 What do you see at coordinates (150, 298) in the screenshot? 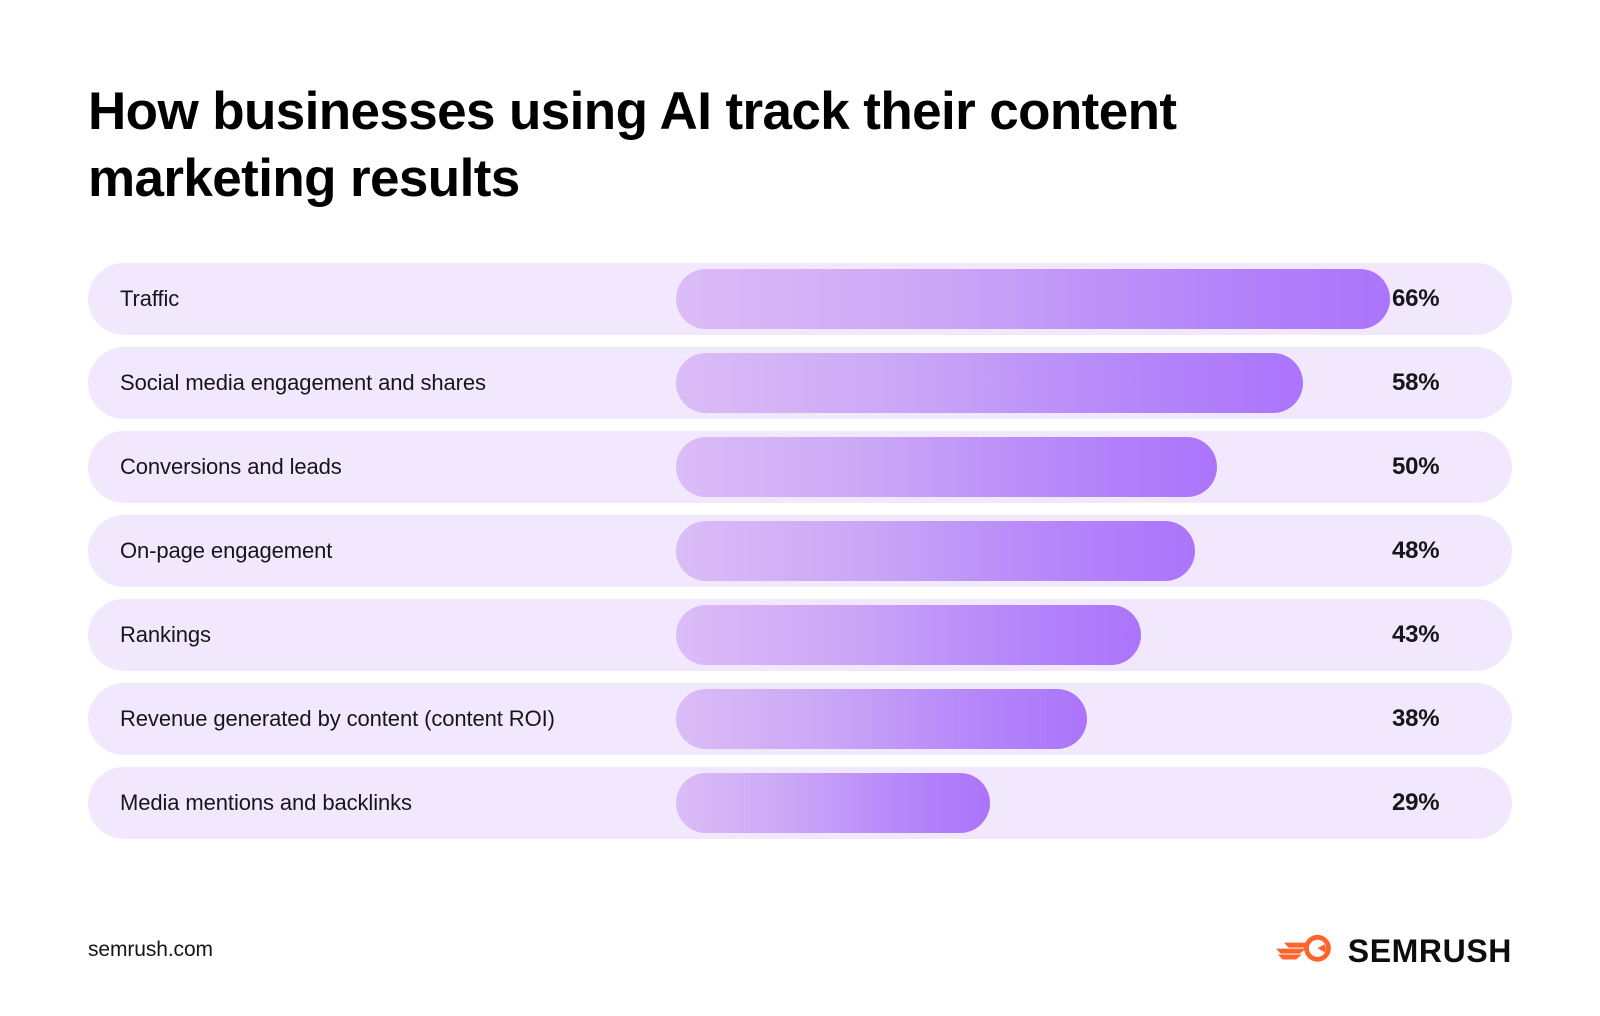
I see `chart-row-label: Traffic` at bounding box center [150, 298].